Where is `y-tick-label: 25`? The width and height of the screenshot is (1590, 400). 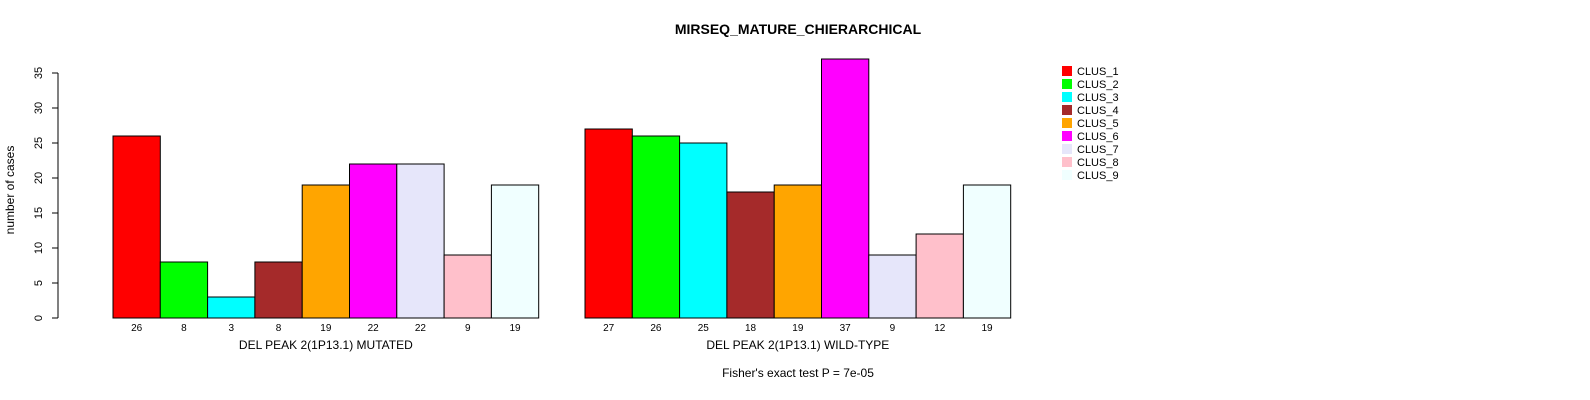
y-tick-label: 25 is located at coordinates (39, 143).